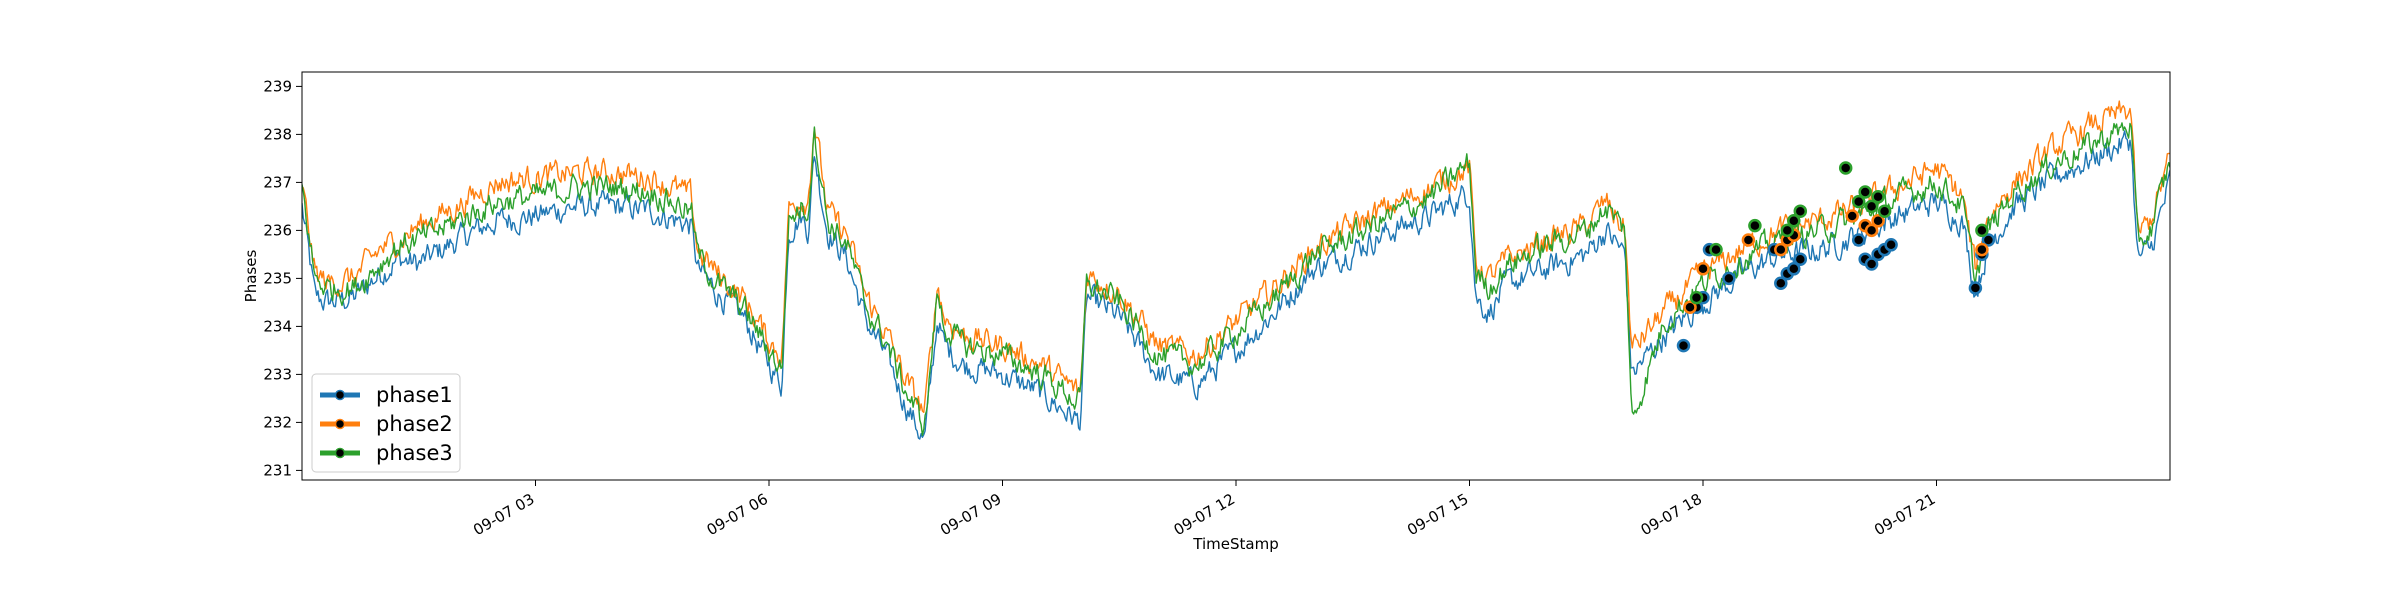 The width and height of the screenshot is (2400, 600). I want to click on y-tick-label-232: 232, so click(277, 422).